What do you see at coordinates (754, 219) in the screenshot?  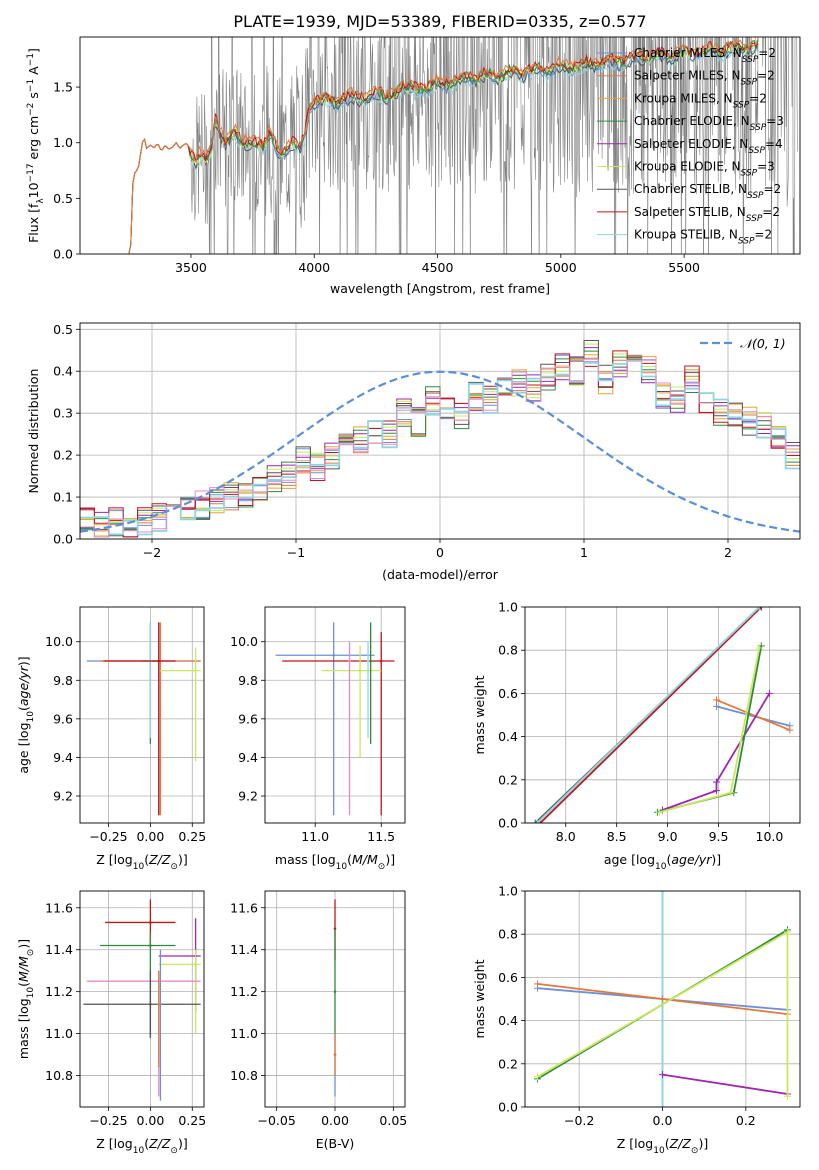 I see `label-part: SSP` at bounding box center [754, 219].